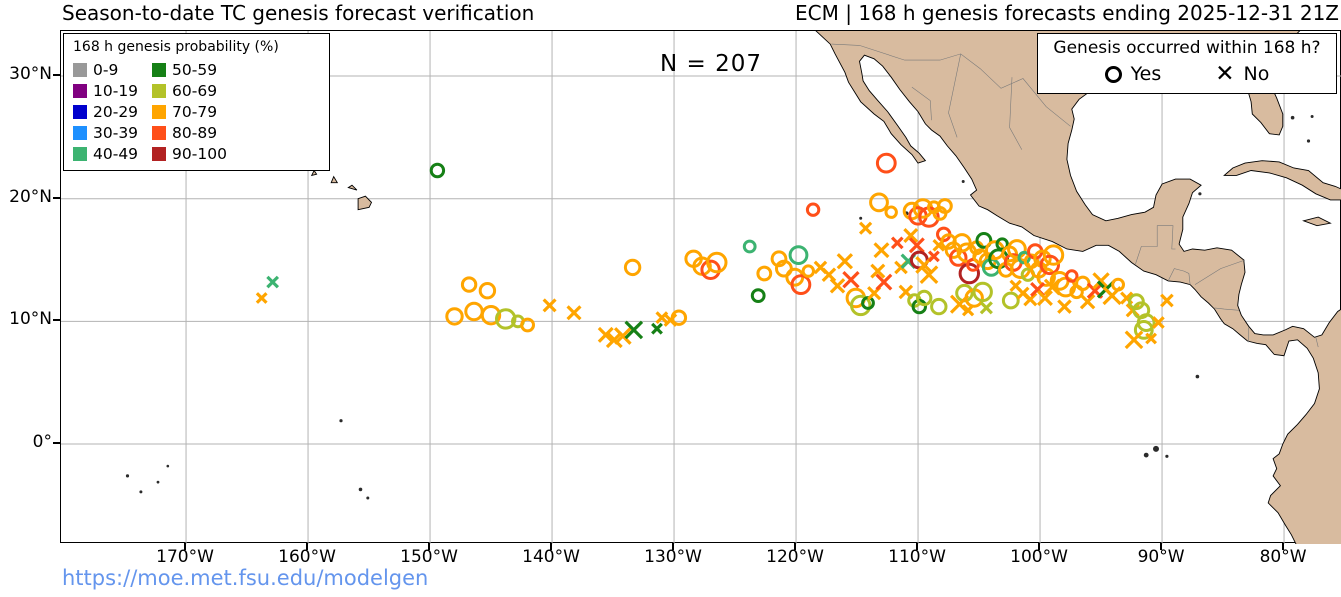  Describe the element at coordinates (1225, 73) in the screenshot. I see `genesis-no-x-icon: ✕` at that location.